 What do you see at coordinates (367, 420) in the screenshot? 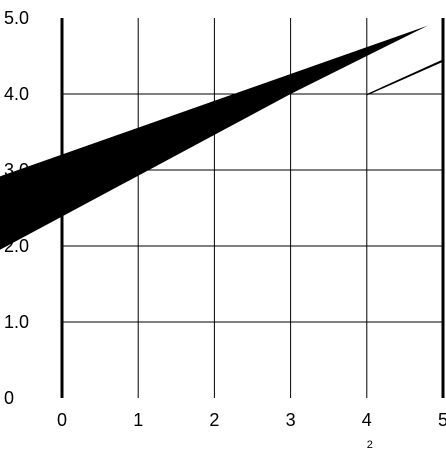
I see `x-tick-label: 4` at bounding box center [367, 420].